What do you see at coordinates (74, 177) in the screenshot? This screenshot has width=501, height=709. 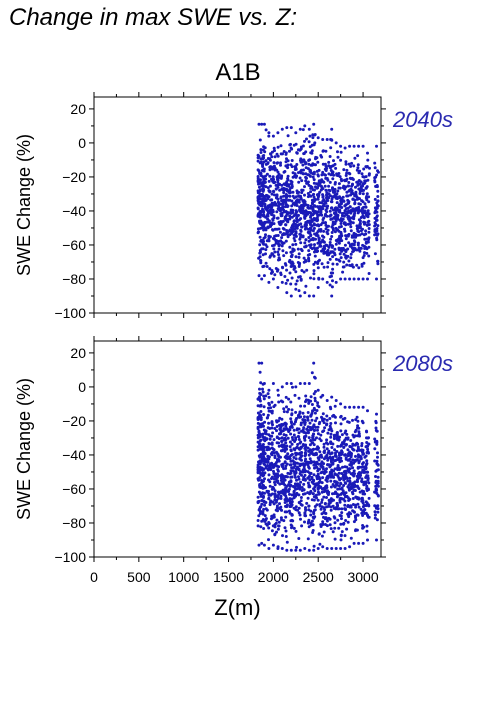 I see `y-tick-label: −20` at bounding box center [74, 177].